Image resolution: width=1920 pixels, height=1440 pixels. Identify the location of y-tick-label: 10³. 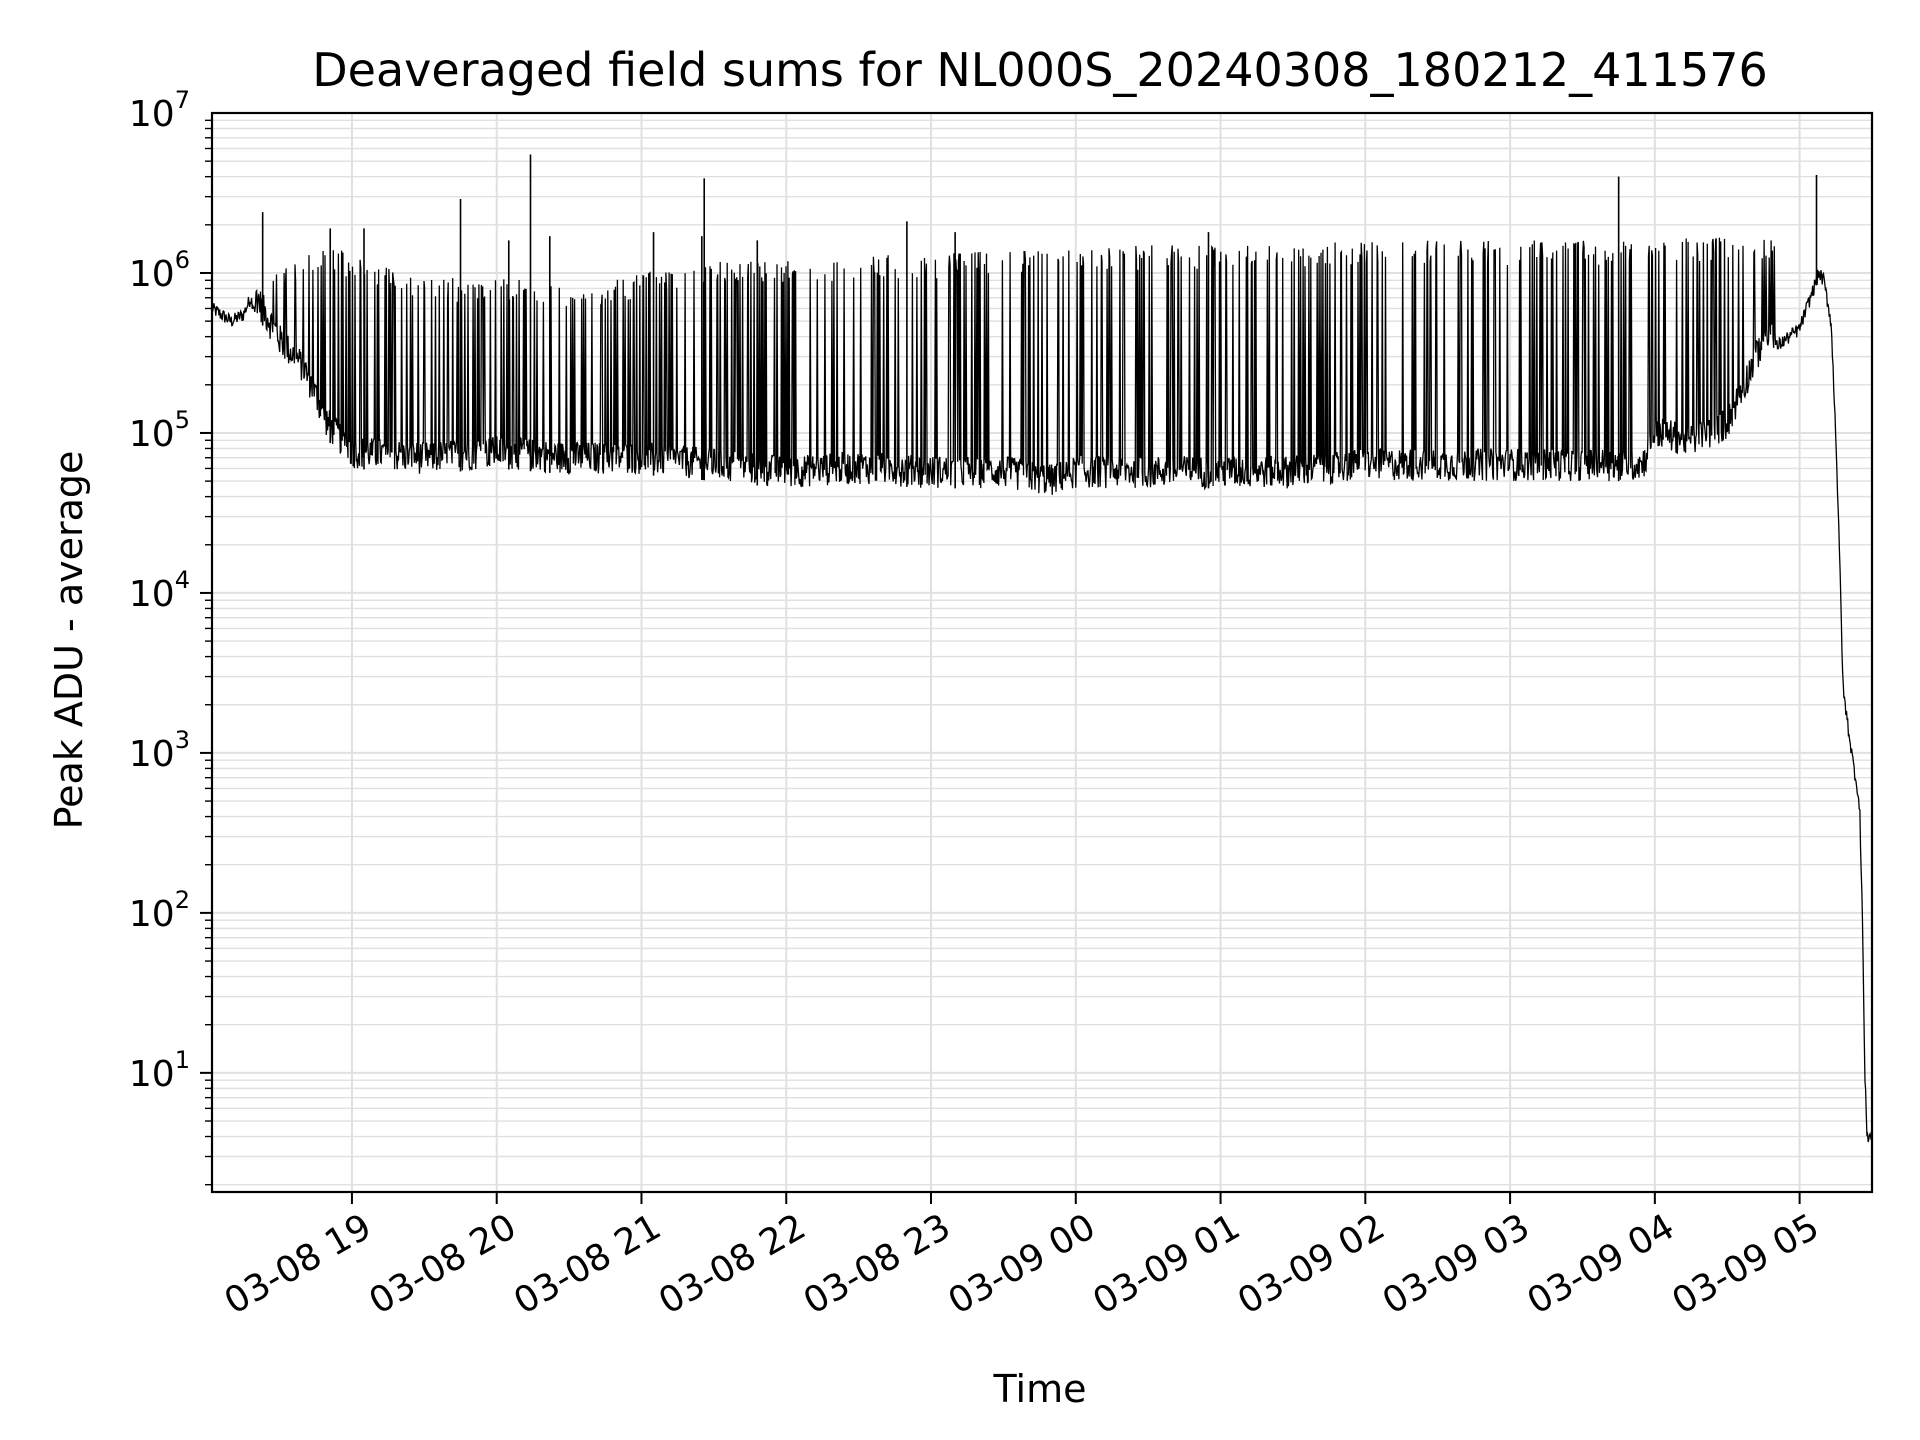
(159, 750).